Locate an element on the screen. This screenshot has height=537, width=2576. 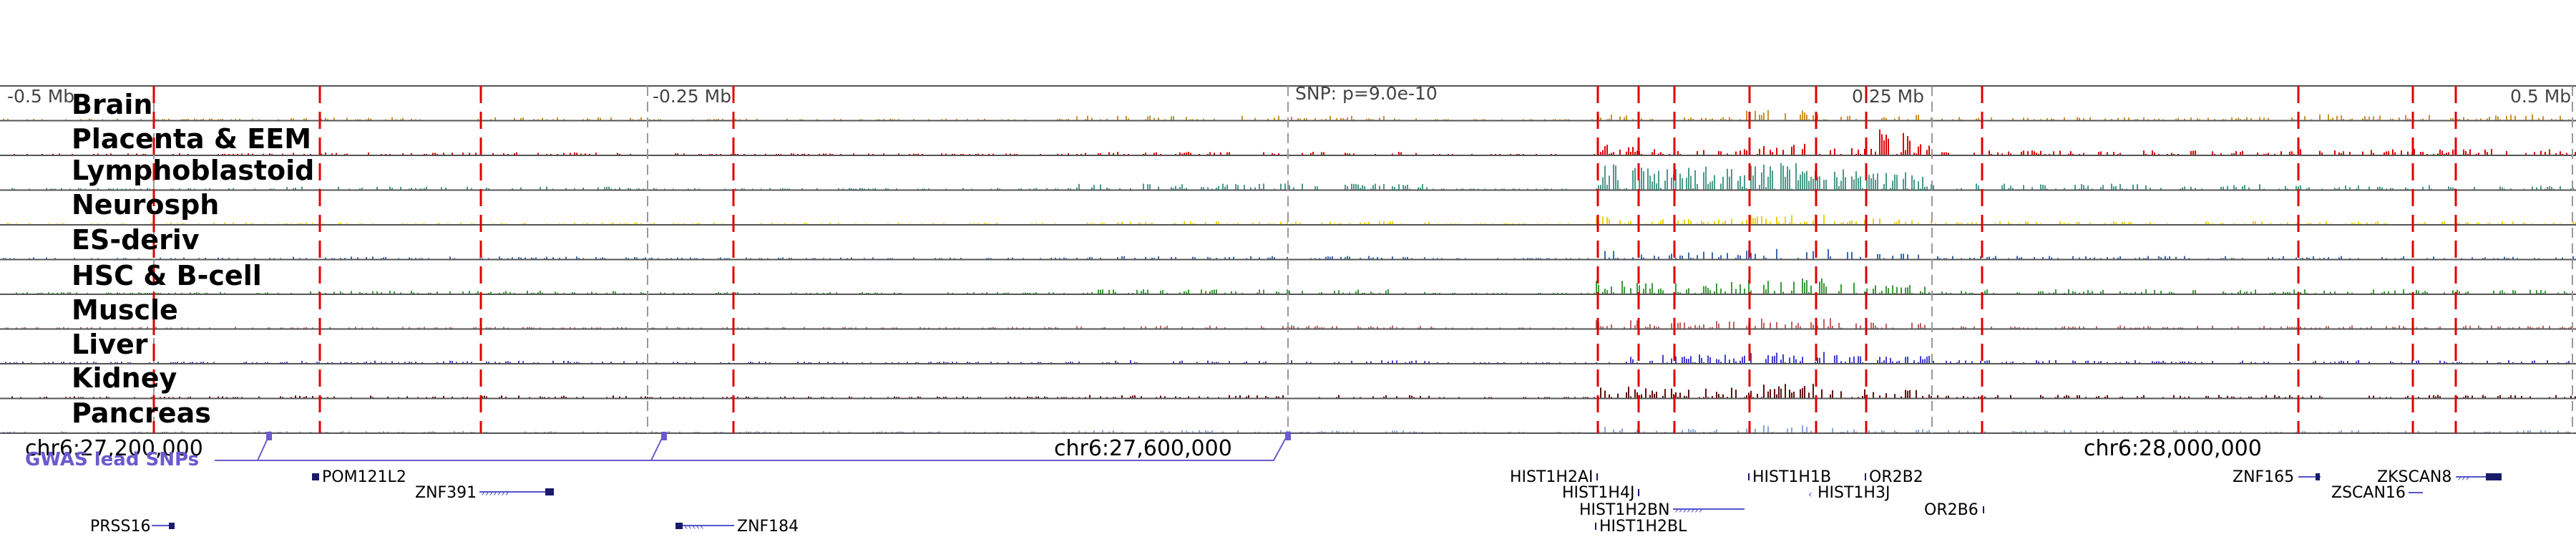
track-label-muscle: Muscle is located at coordinates (125, 310).